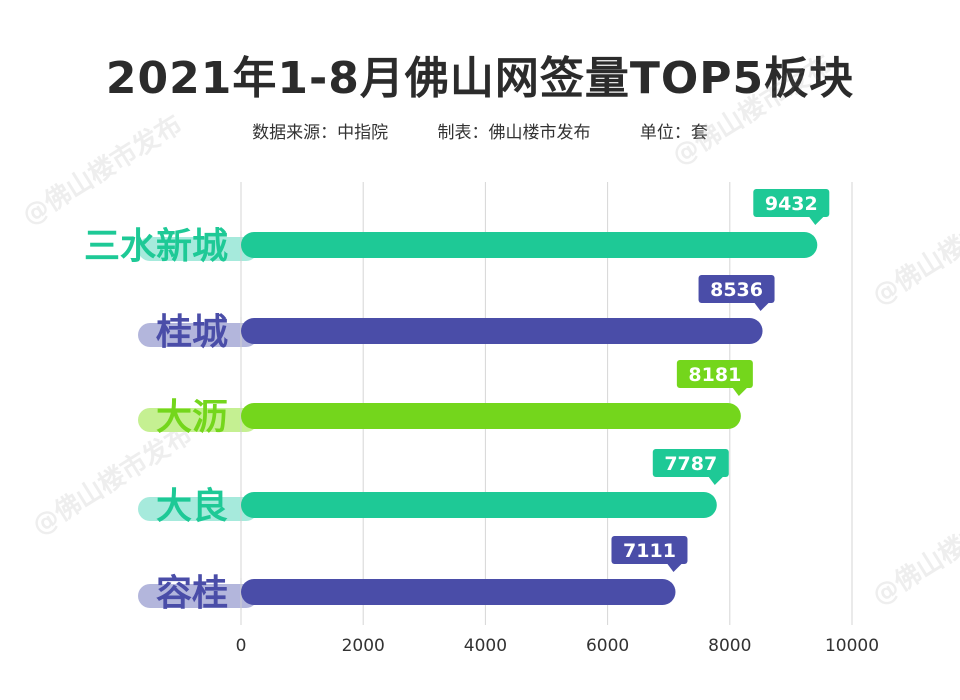 The height and width of the screenshot is (700, 960). I want to click on x-tick-label: 0, so click(241, 646).